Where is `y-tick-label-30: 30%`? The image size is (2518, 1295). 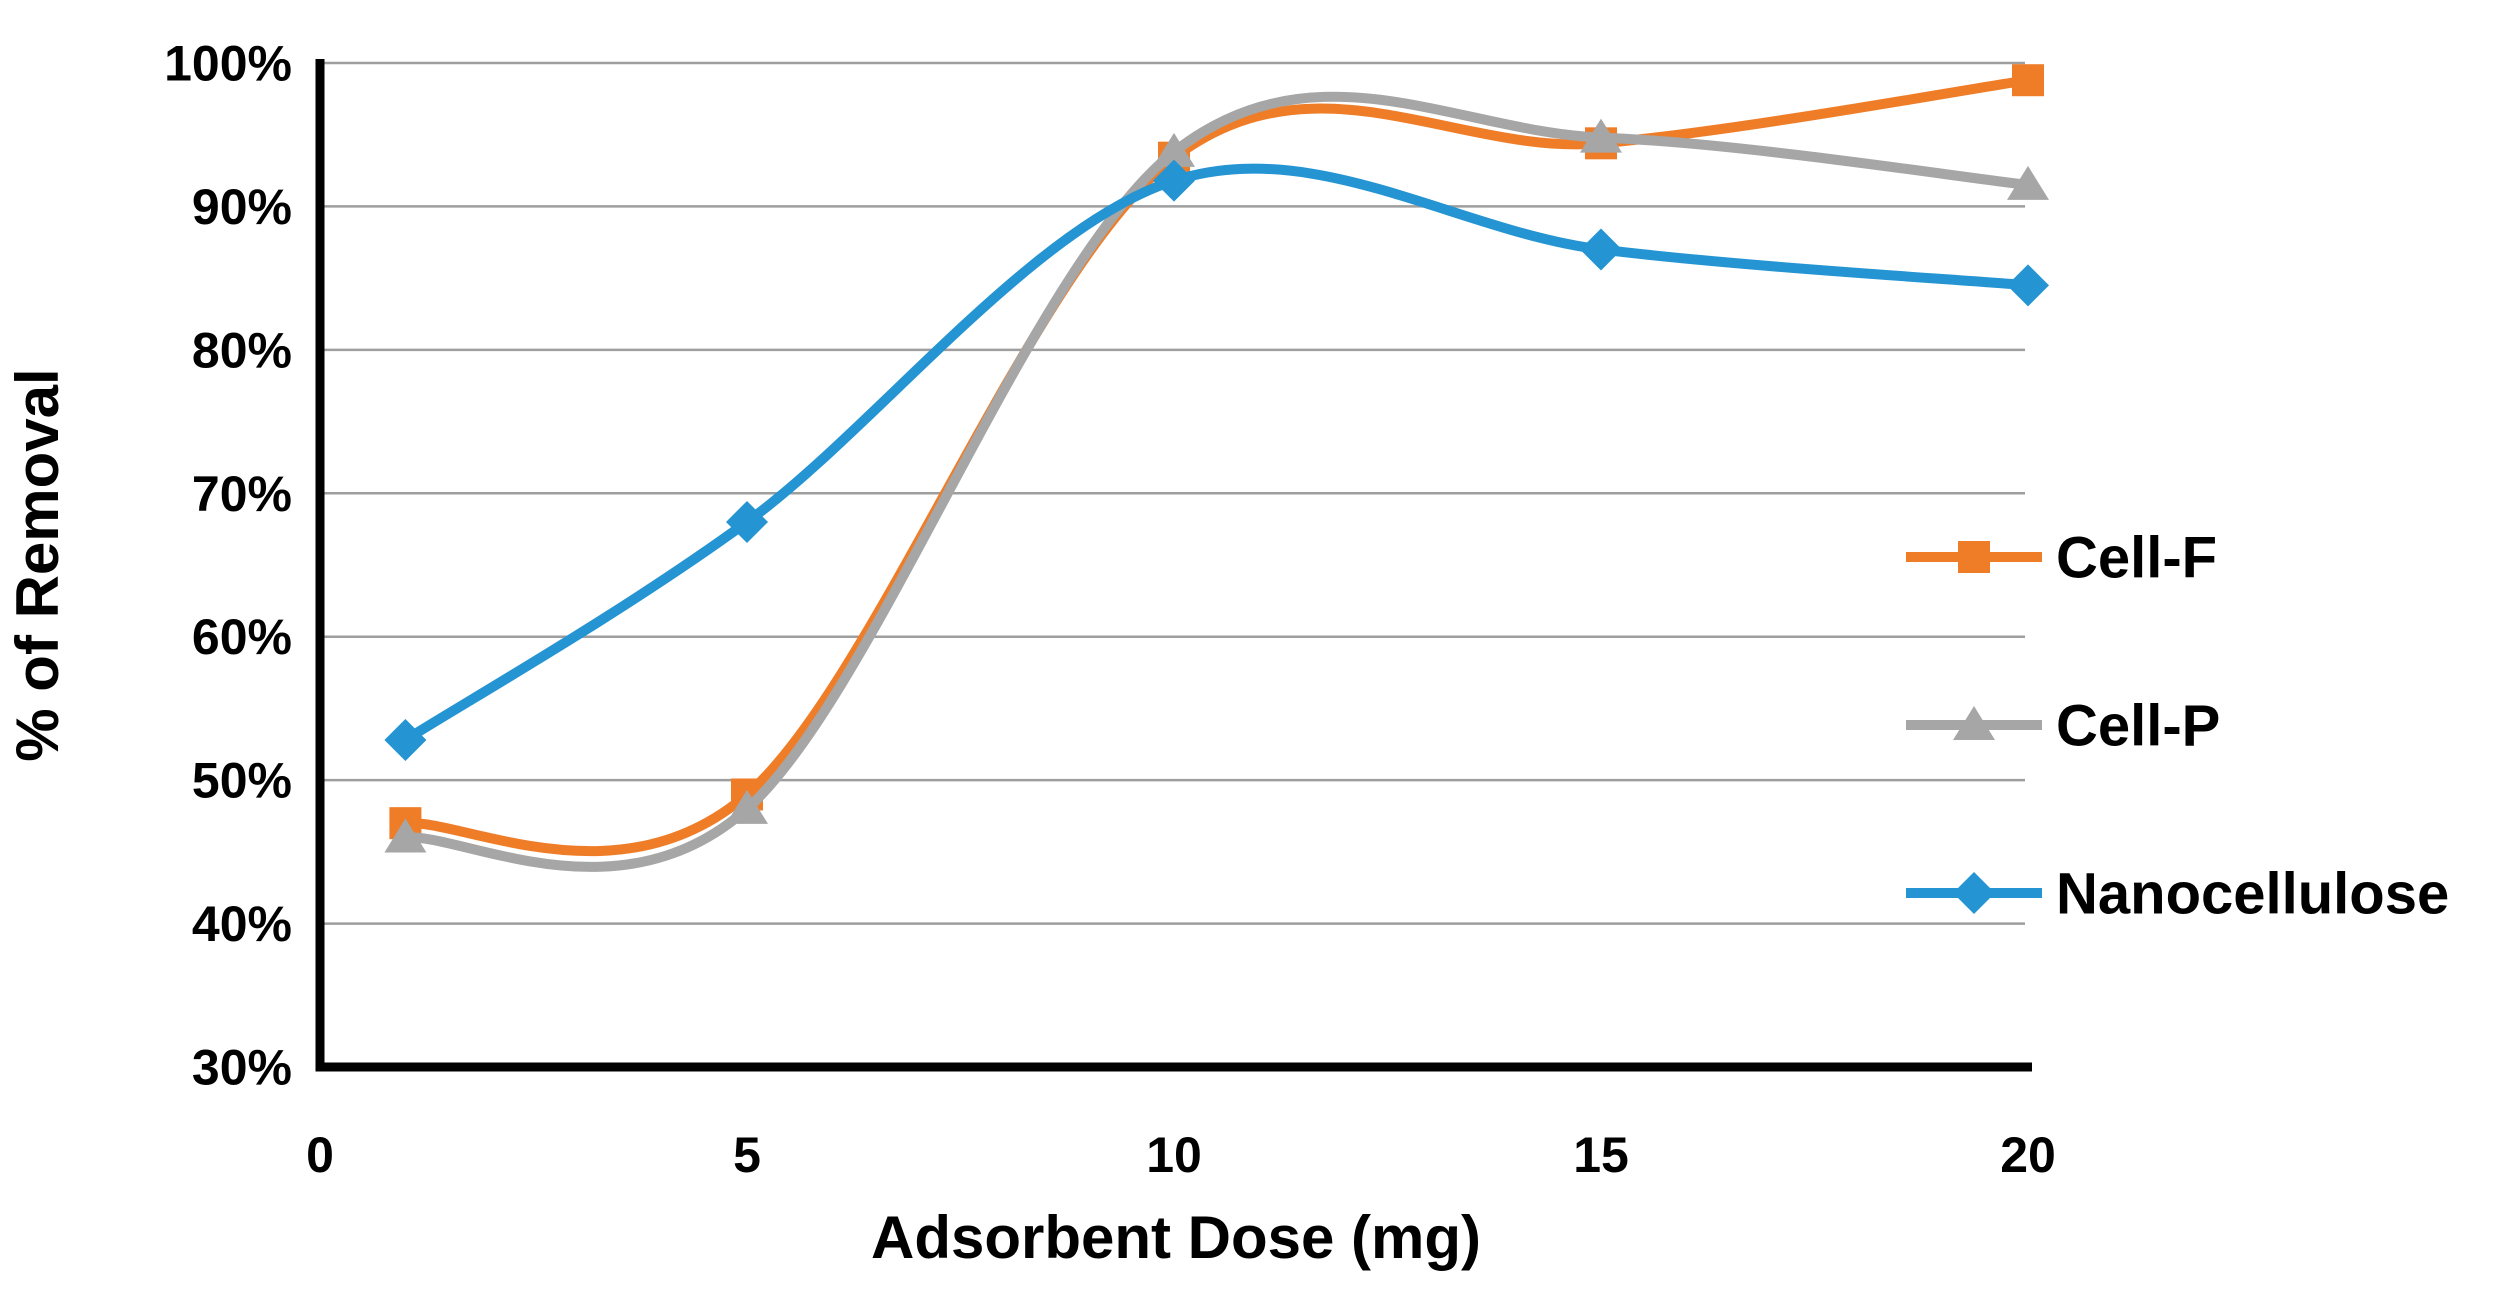 y-tick-label-30: 30% is located at coordinates (242, 1068).